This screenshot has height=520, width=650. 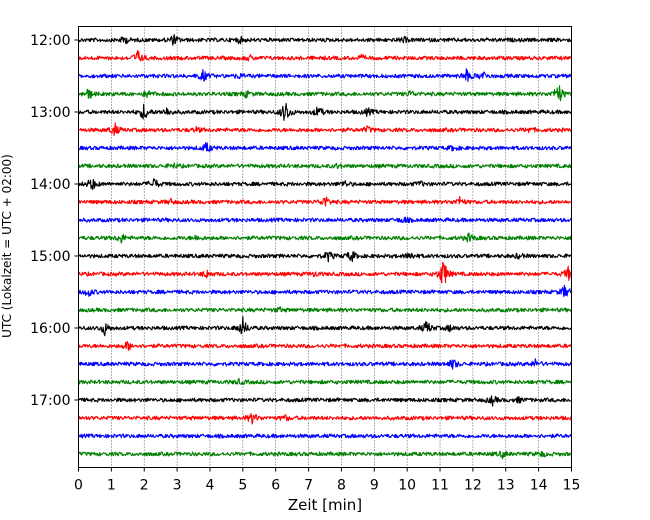 I want to click on y-axis-label: UTC (Lokalzeit = UTC + 02:00), so click(x=7, y=246).